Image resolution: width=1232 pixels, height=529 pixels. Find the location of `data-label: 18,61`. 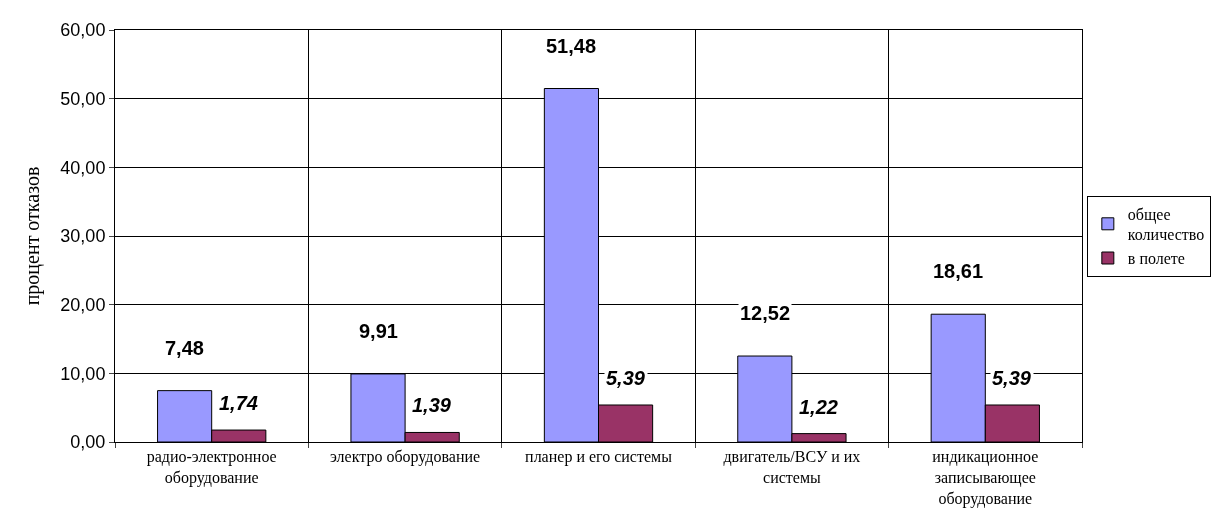

data-label: 18,61 is located at coordinates (958, 271).